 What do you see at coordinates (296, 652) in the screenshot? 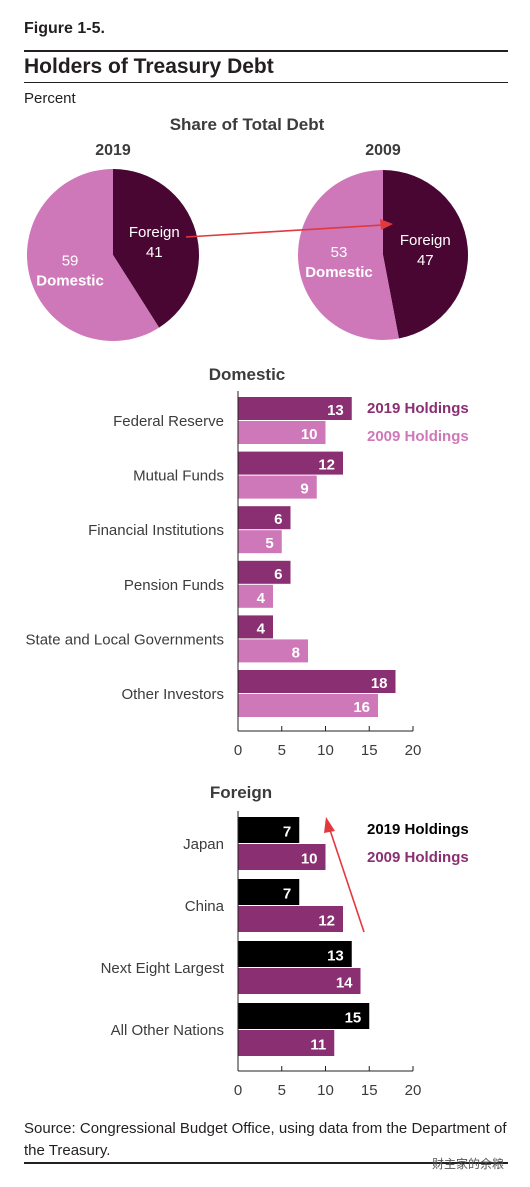
I see `bar-value-label: 8` at bounding box center [296, 652].